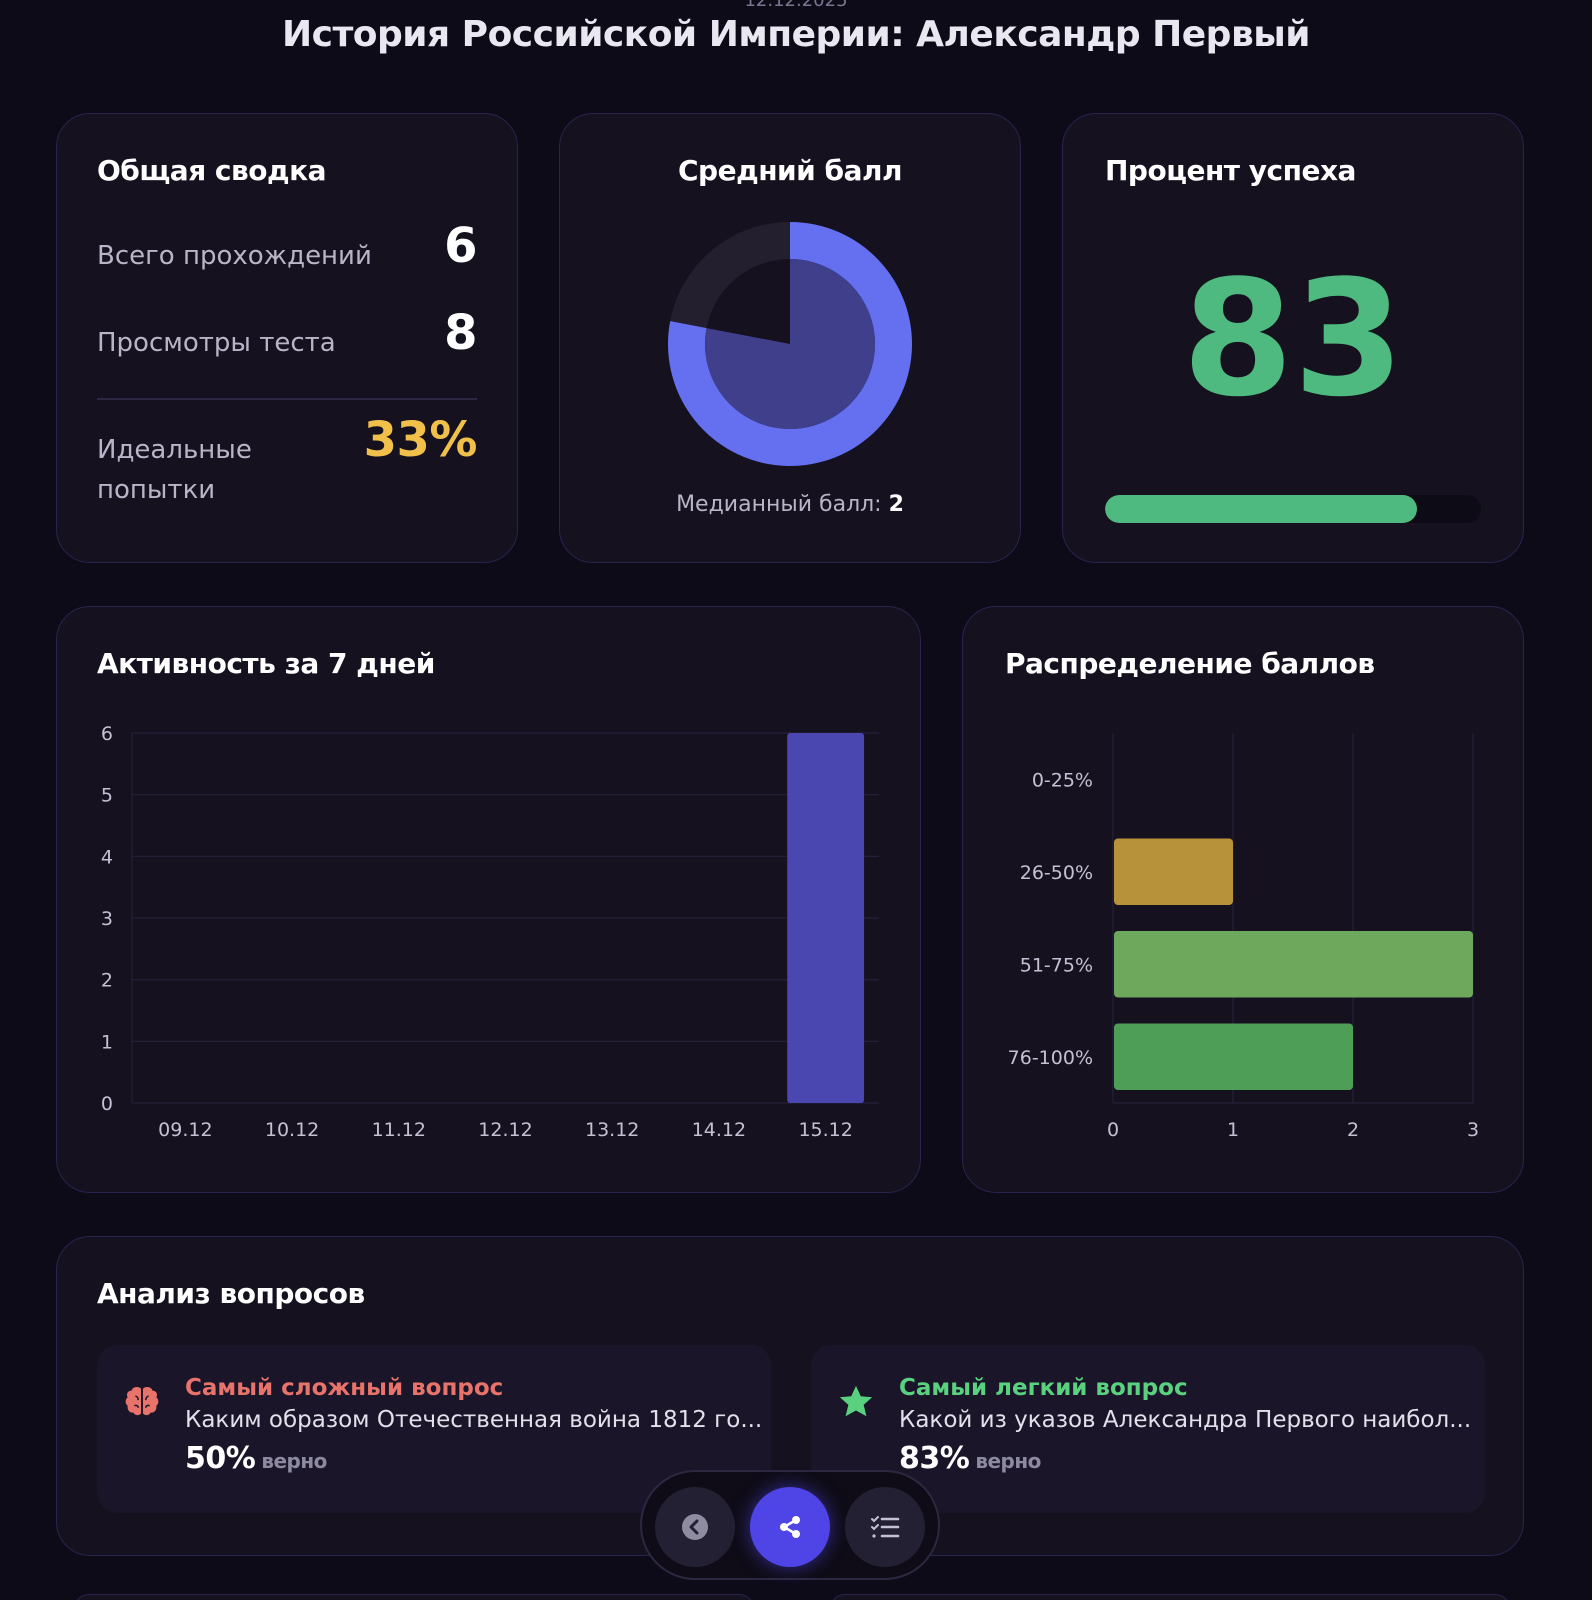 This screenshot has width=1592, height=1600. Describe the element at coordinates (344, 1388) in the screenshot. I see `hardest-question-heading: Самый сложный вопрос` at that location.